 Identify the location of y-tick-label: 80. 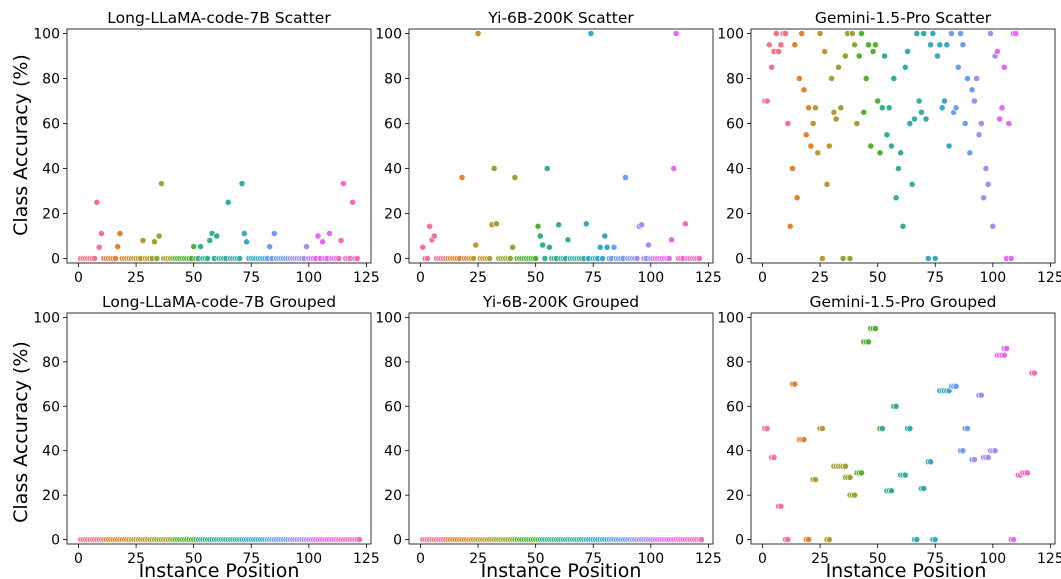
(393, 363).